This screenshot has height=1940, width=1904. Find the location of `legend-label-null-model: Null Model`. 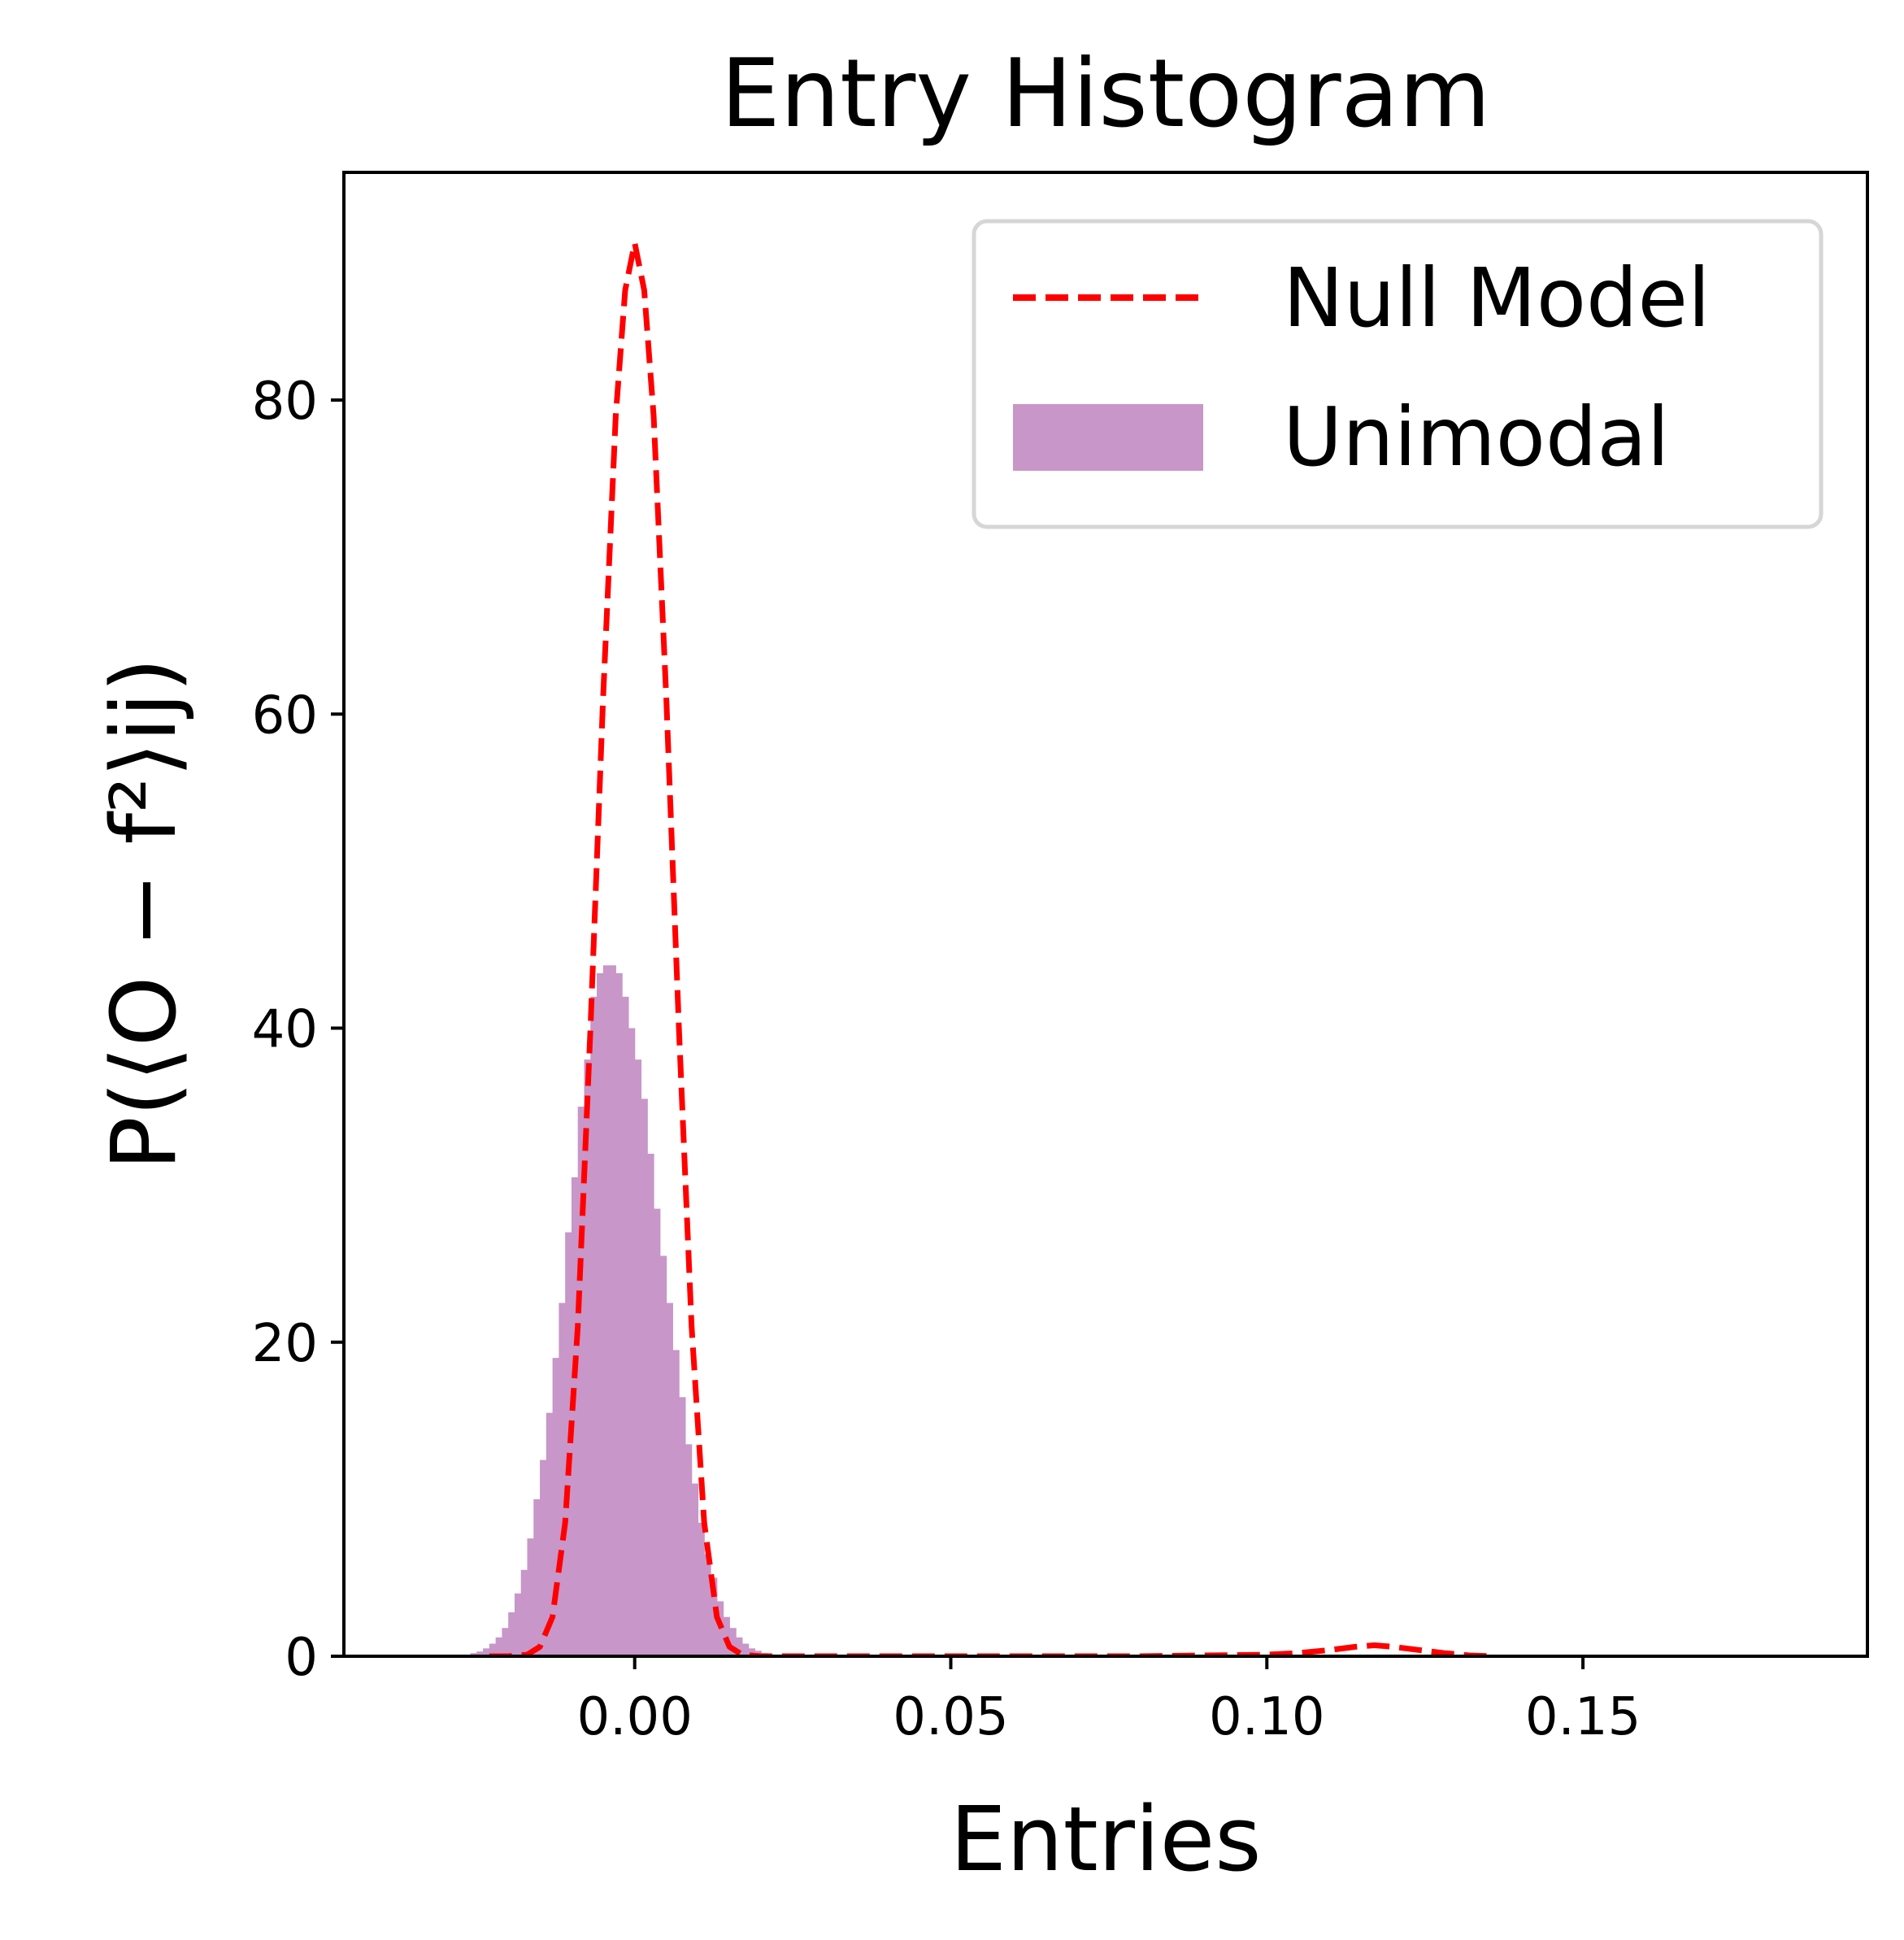

legend-label-null-model: Null Model is located at coordinates (1497, 298).